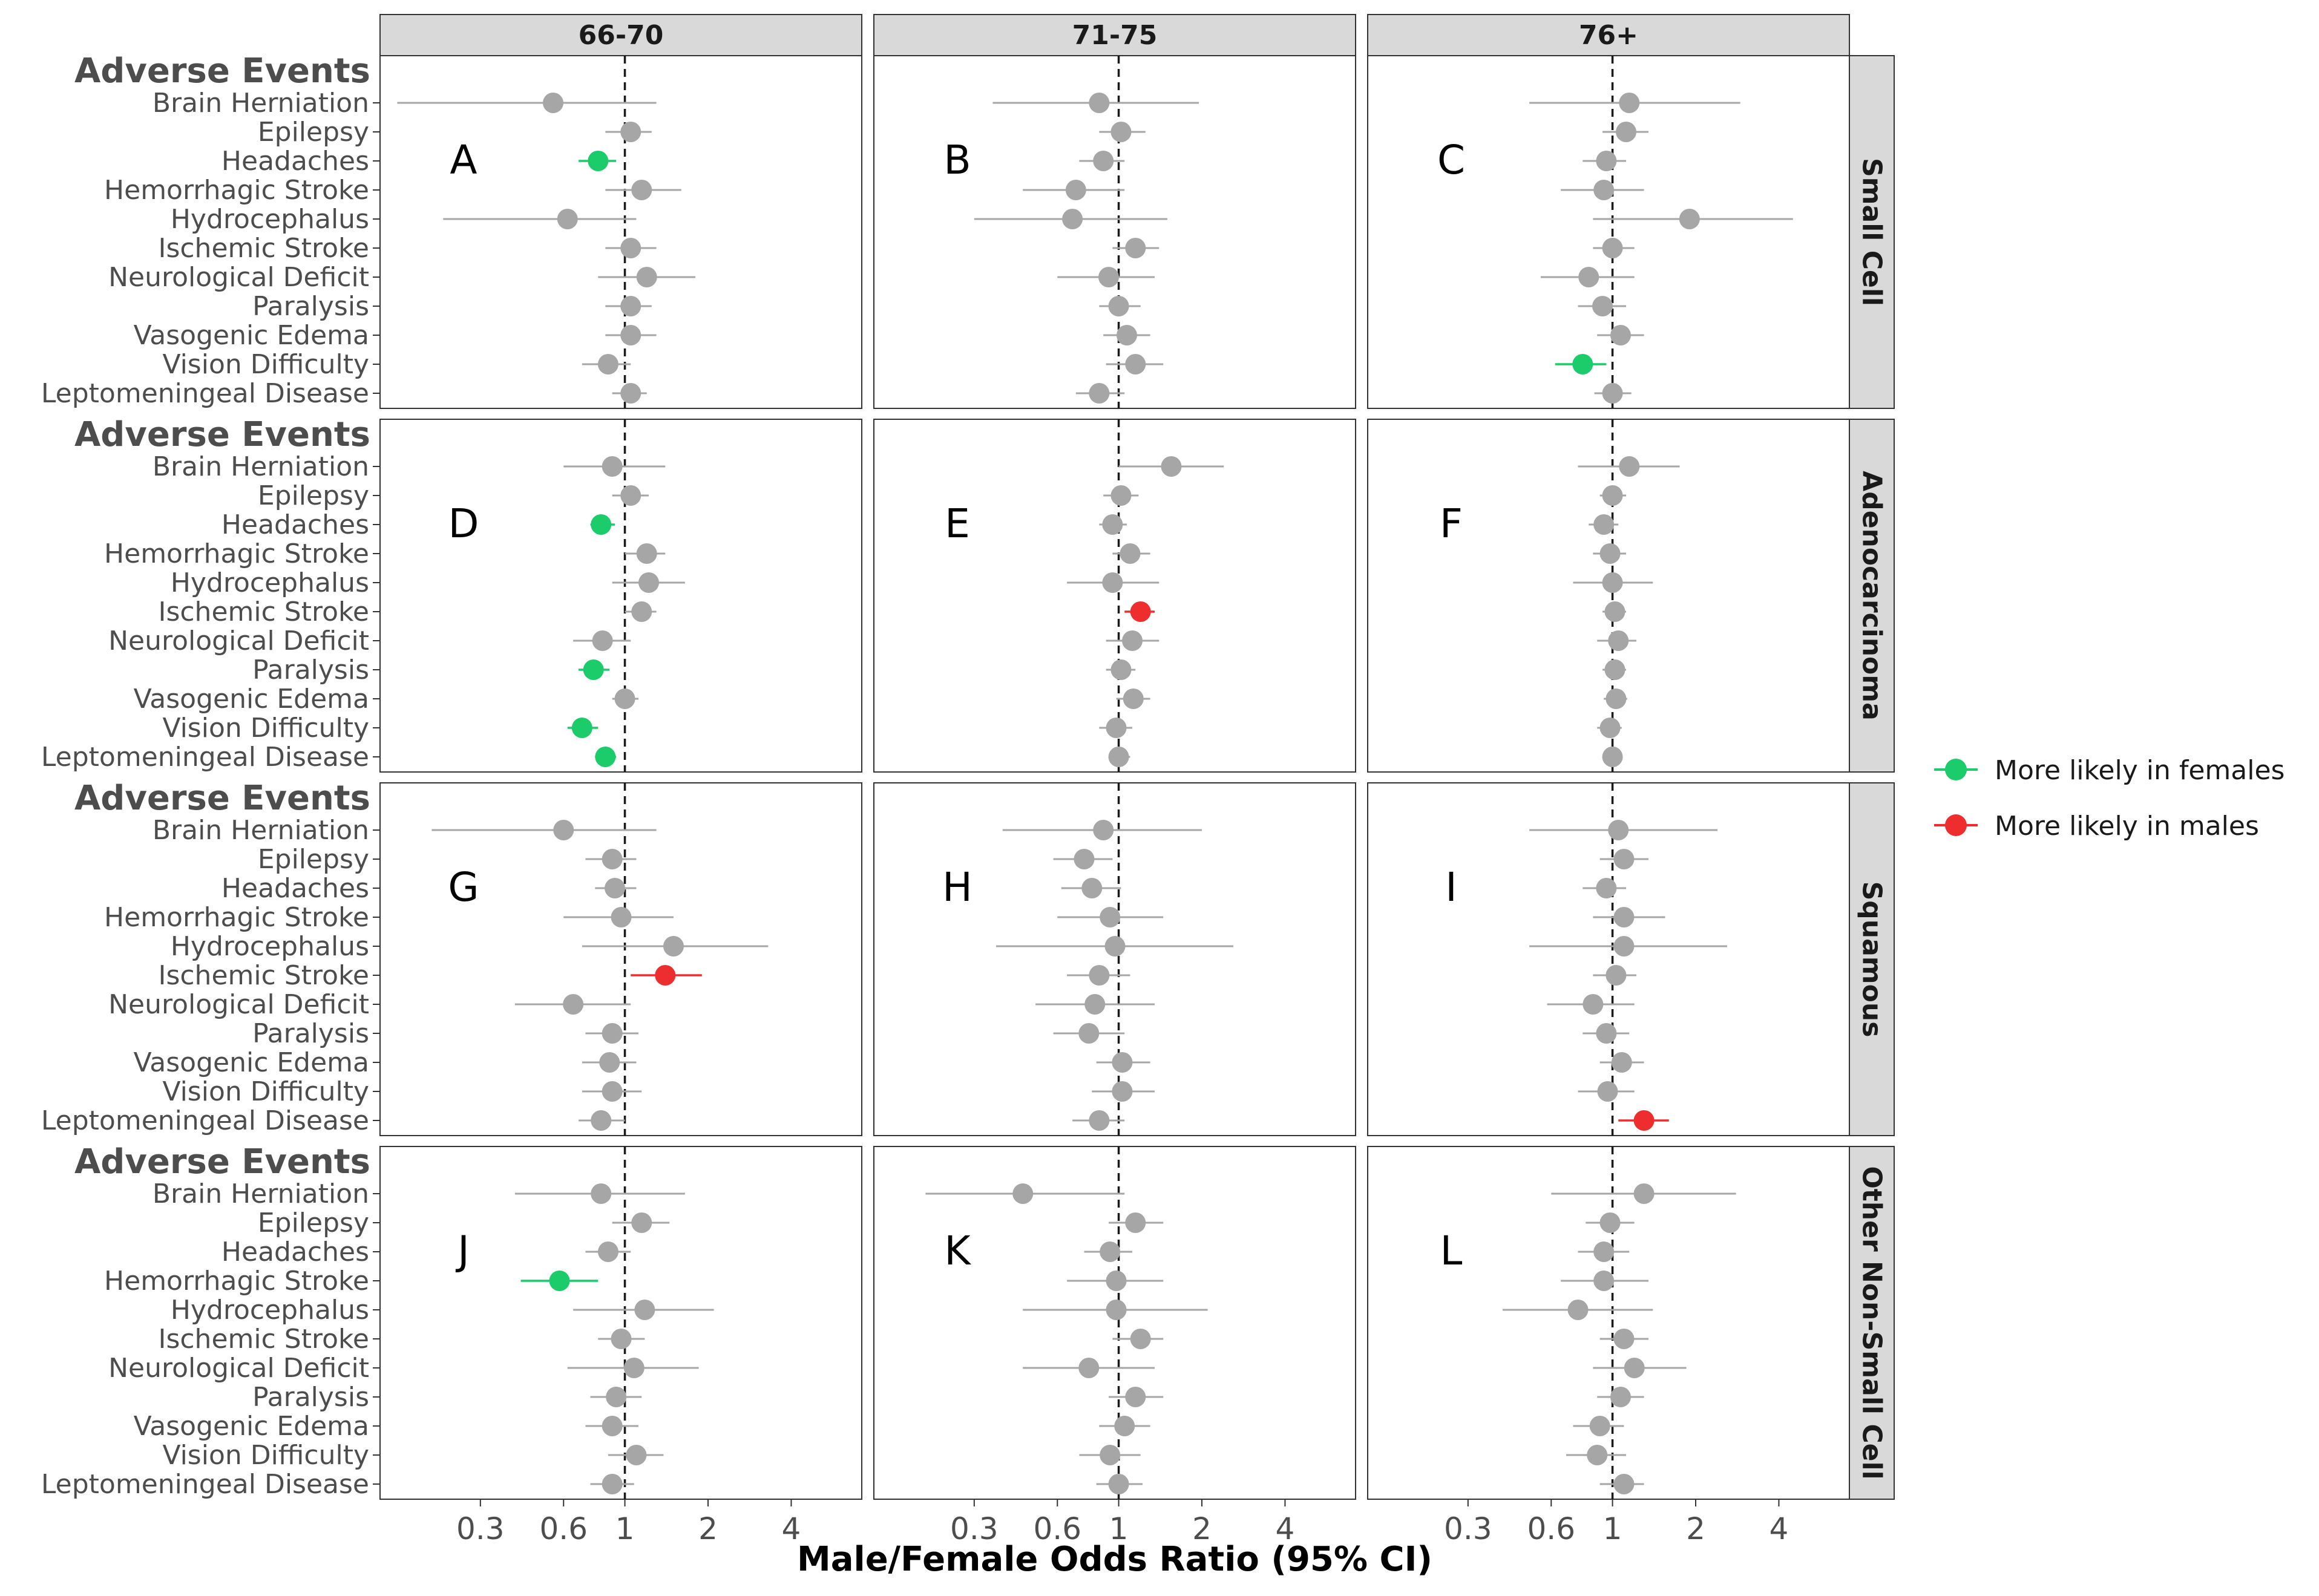 The image size is (2319, 1596). I want to click on row-strip-label: Small Cell, so click(1873, 232).